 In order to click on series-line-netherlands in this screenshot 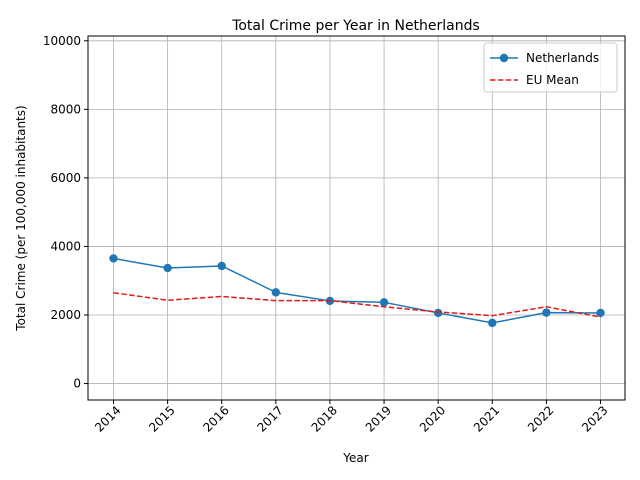, I will do `click(357, 290)`.